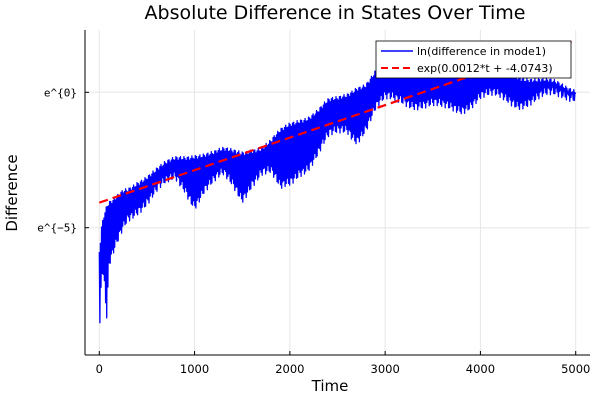  Describe the element at coordinates (12, 192) in the screenshot. I see `y-axis-label: Difference` at that location.